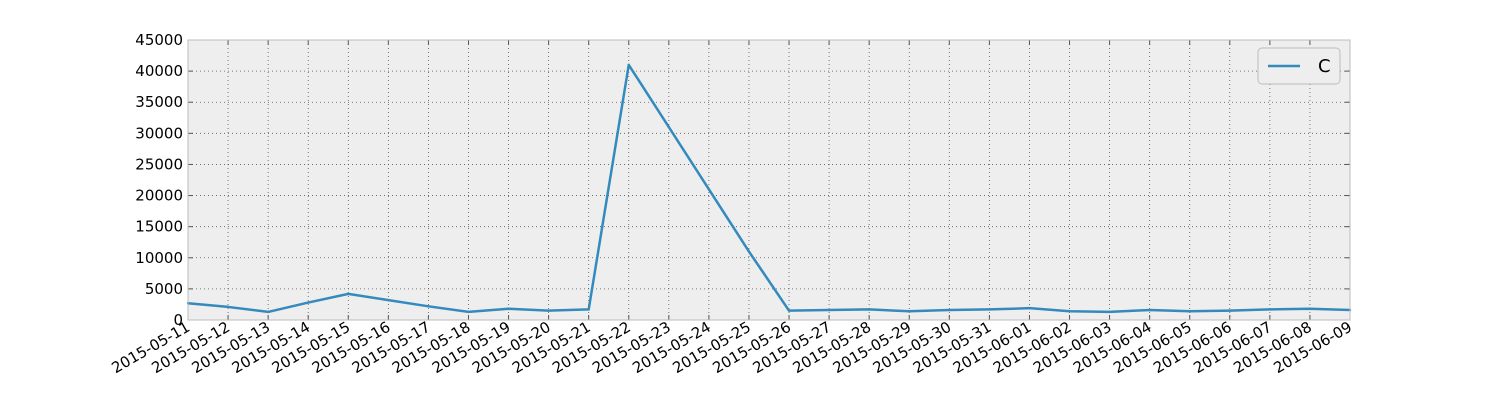 The image size is (1500, 400). I want to click on y-tick-label: 15000, so click(159, 227).